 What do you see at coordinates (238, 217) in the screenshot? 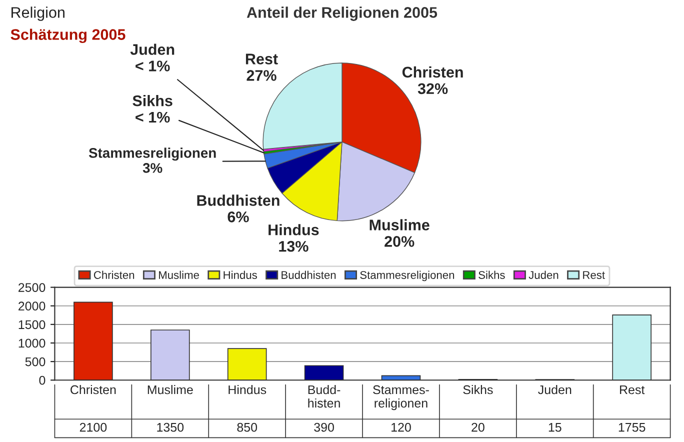
I see `data-label: 6%` at bounding box center [238, 217].